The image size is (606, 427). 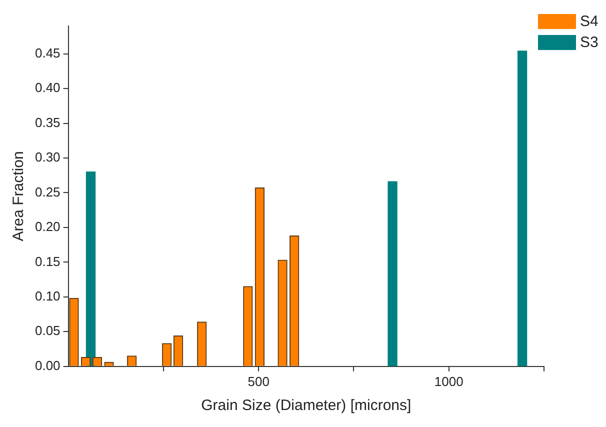 What do you see at coordinates (259, 381) in the screenshot?
I see `x-tick-label: 500` at bounding box center [259, 381].